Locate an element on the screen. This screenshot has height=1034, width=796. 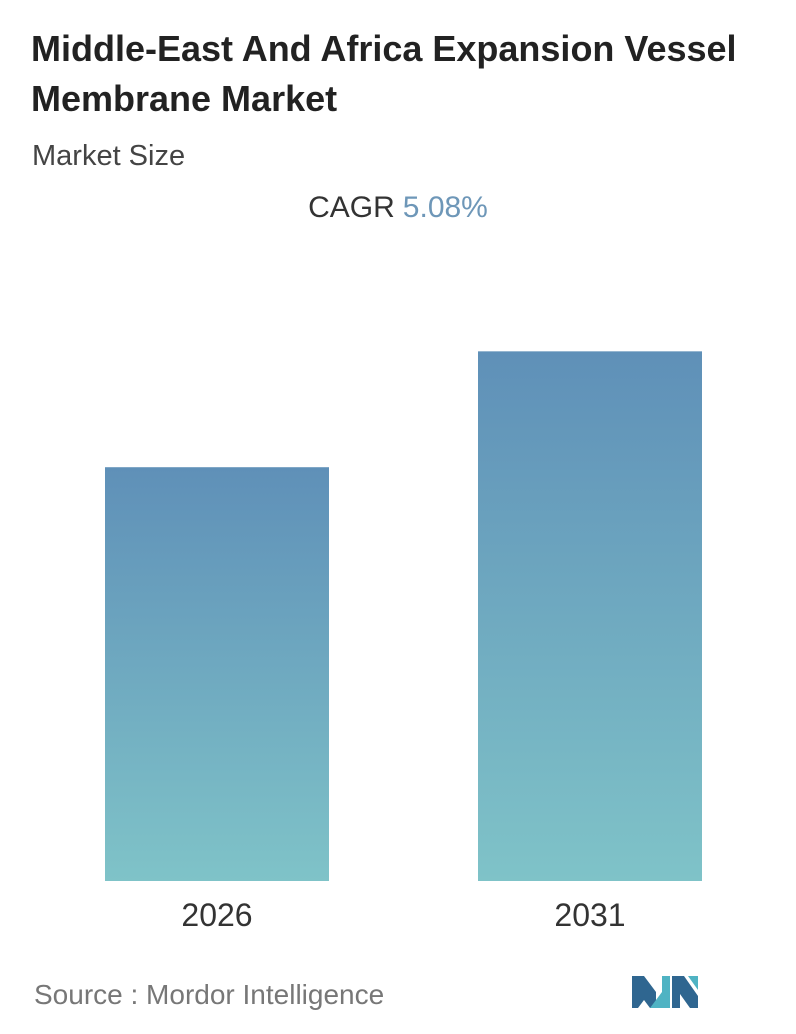
bar-2026 is located at coordinates (217, 674).